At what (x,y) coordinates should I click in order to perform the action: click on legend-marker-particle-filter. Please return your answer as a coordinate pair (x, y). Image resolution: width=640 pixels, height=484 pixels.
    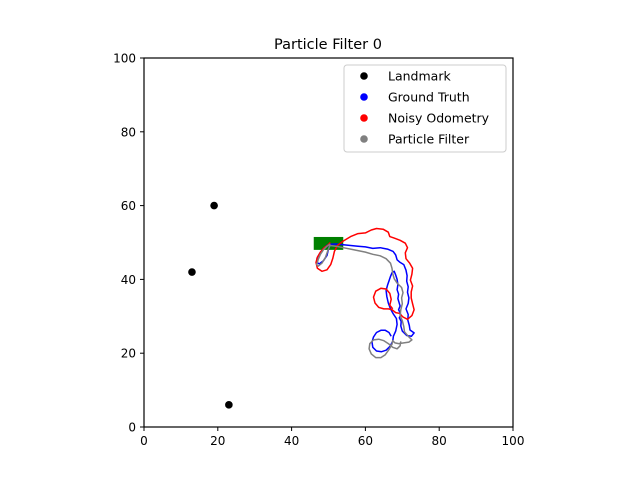
    Looking at the image, I should click on (364, 139).